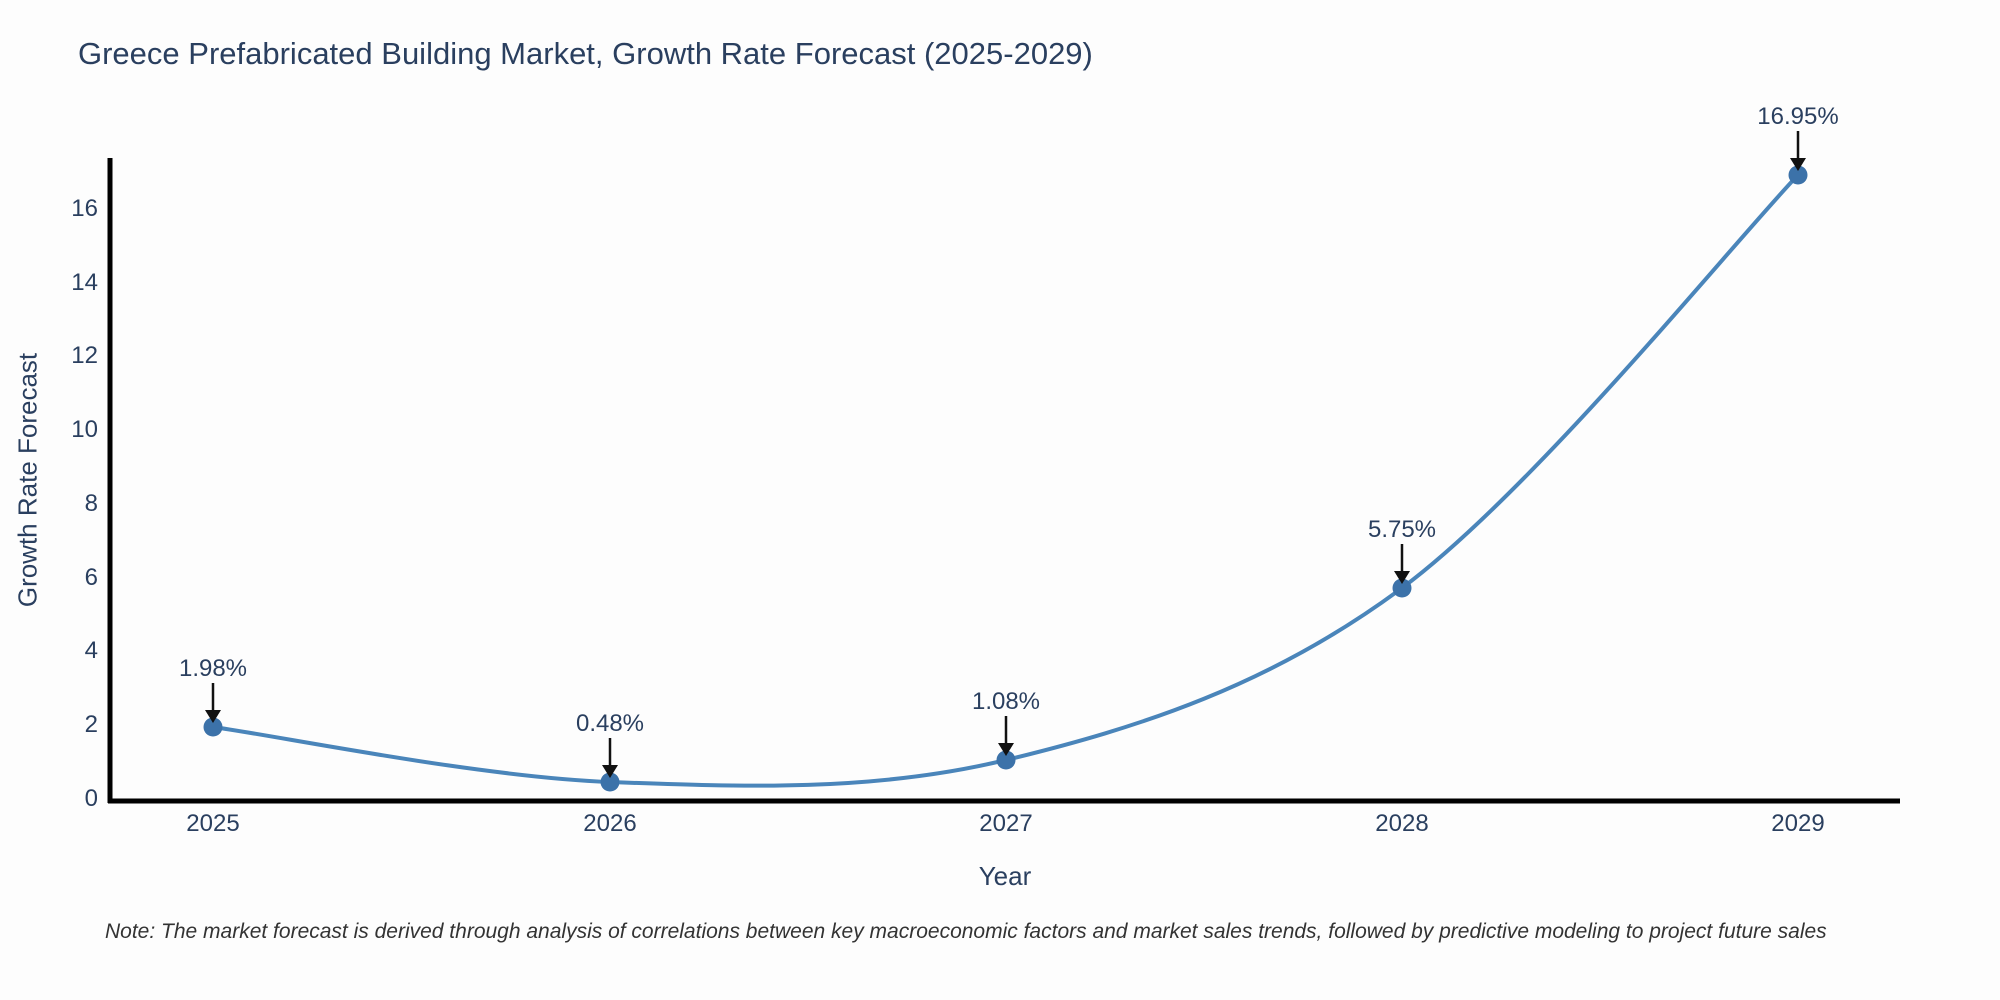 The image size is (2000, 1000). Describe the element at coordinates (1402, 529) in the screenshot. I see `annotation-label-2028: 5.75%` at that location.